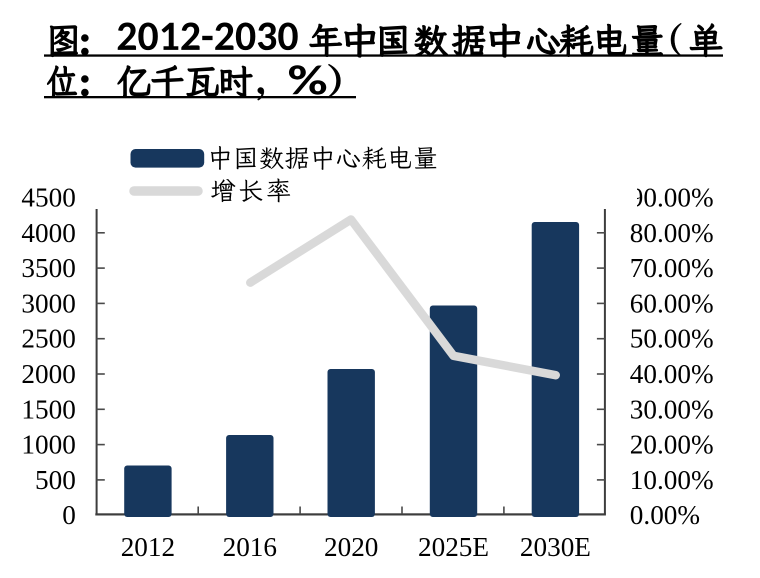 This screenshot has height=578, width=760. I want to click on svg-text: 1500, so click(48, 409).